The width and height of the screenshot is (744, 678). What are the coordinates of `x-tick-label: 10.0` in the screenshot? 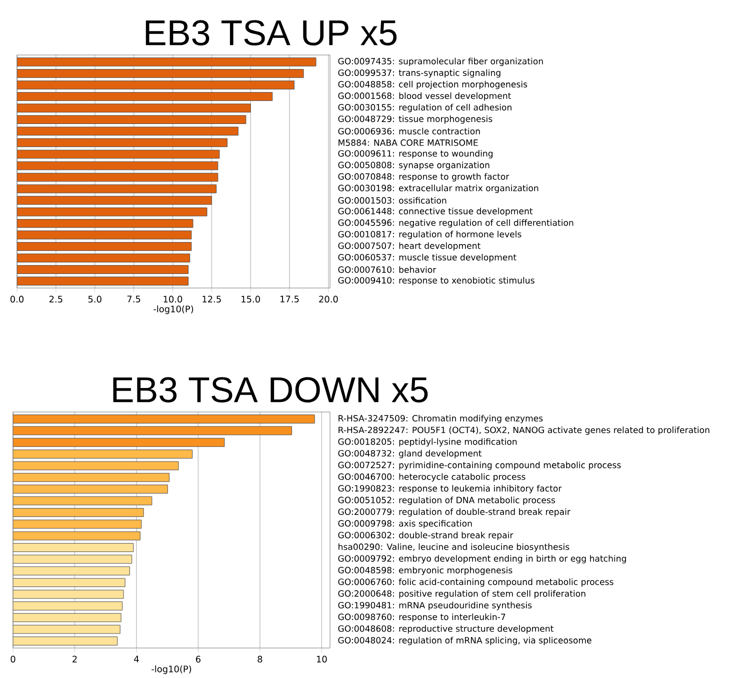 It's located at (173, 299).